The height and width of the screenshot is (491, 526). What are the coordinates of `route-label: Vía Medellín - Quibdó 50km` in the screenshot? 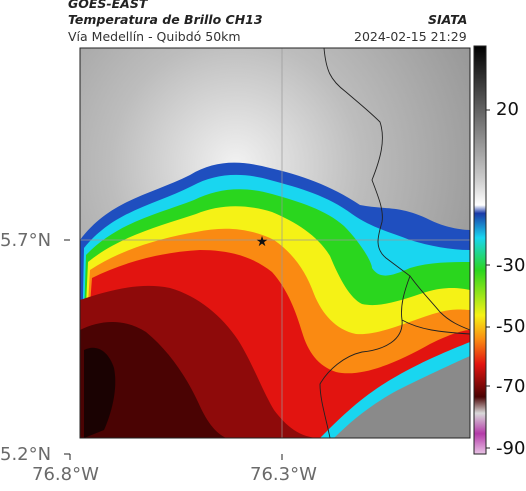 It's located at (154, 36).